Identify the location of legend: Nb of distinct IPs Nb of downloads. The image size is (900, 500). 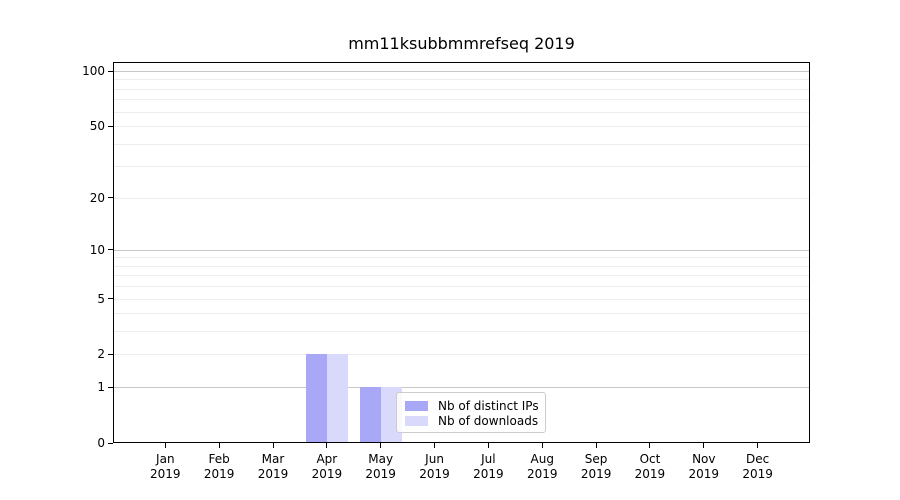
(471, 412).